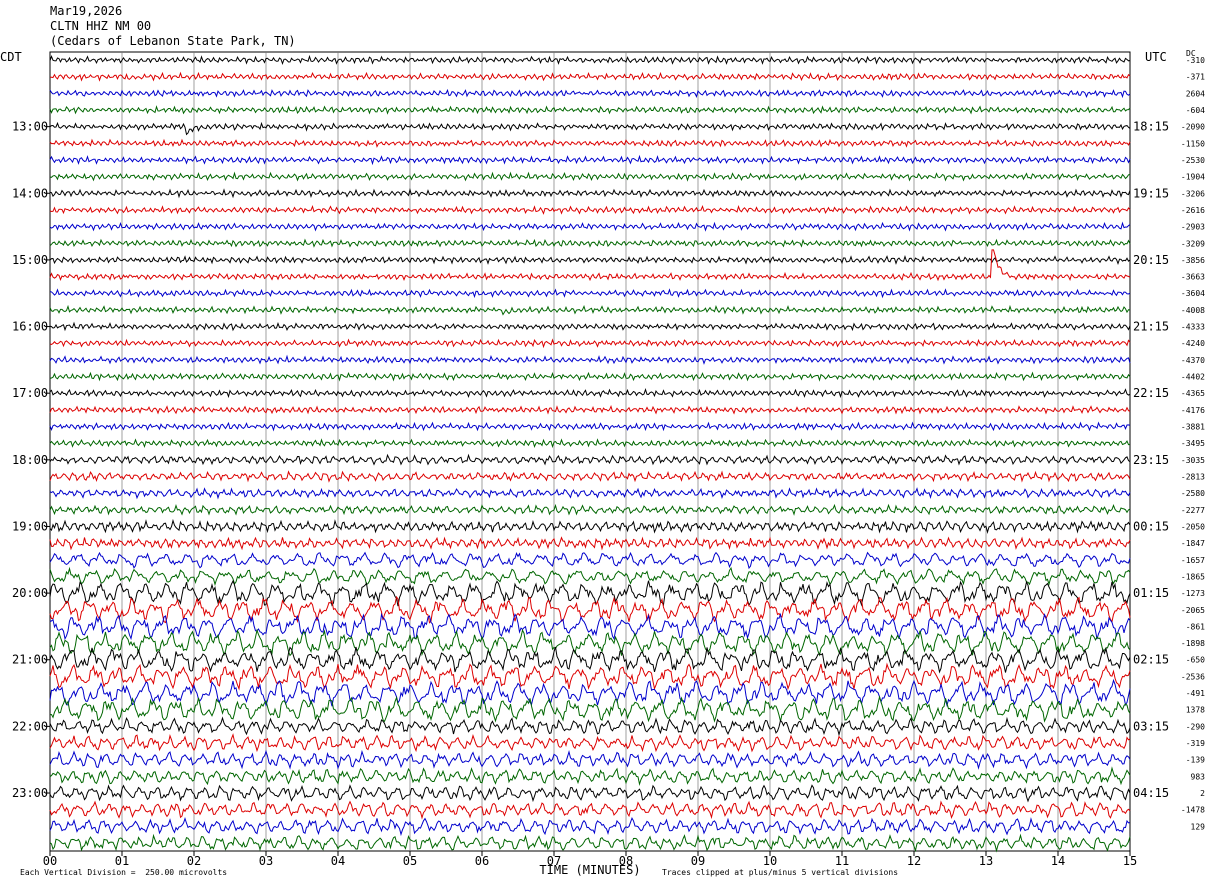 This screenshot has height=886, width=1210. What do you see at coordinates (338, 861) in the screenshot?
I see `x-tick-label: 04` at bounding box center [338, 861].